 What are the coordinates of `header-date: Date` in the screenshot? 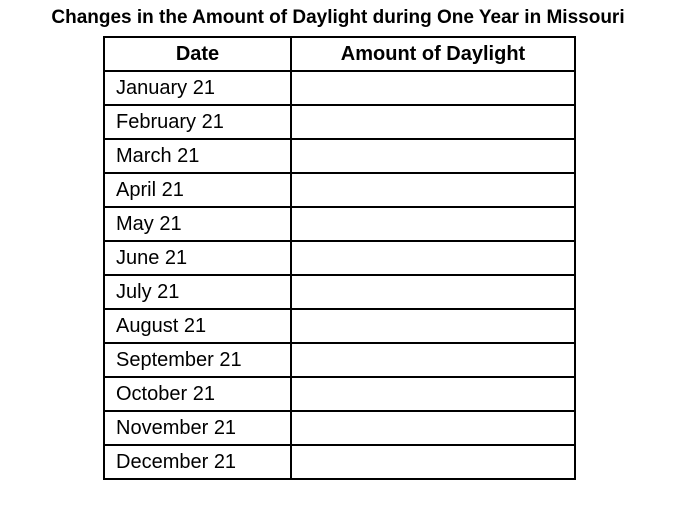 It's located at (197, 54).